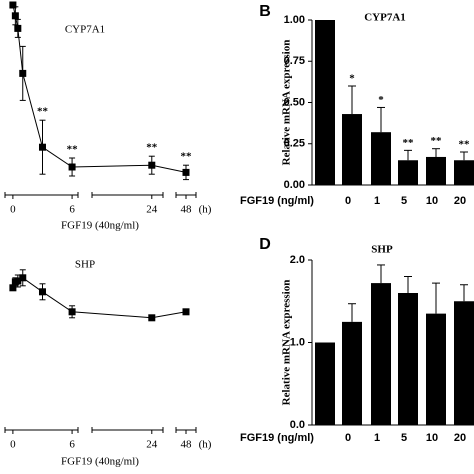 The width and height of the screenshot is (474, 474). I want to click on y-tick-label: 1.0, so click(297, 342).